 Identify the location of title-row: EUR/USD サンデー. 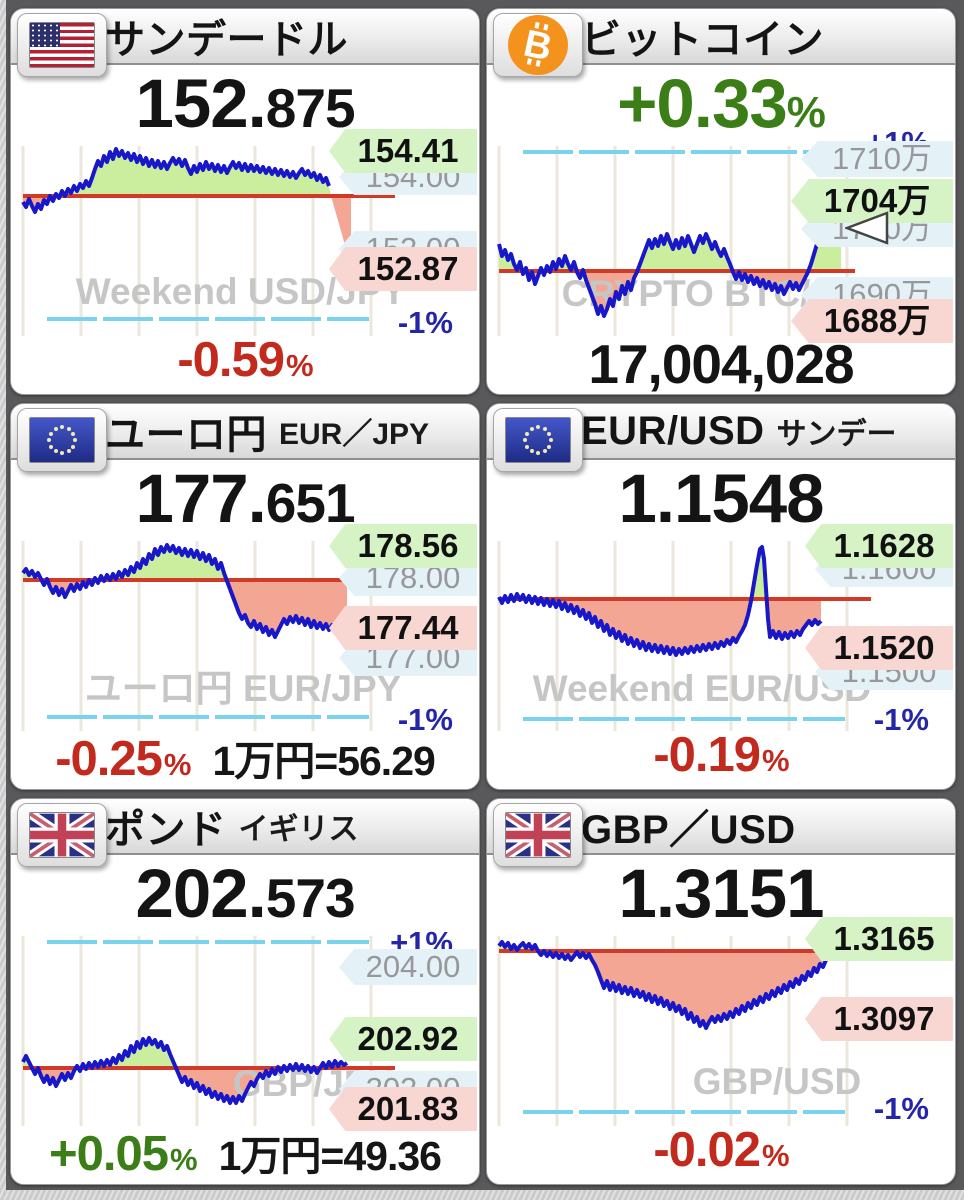
(739, 431).